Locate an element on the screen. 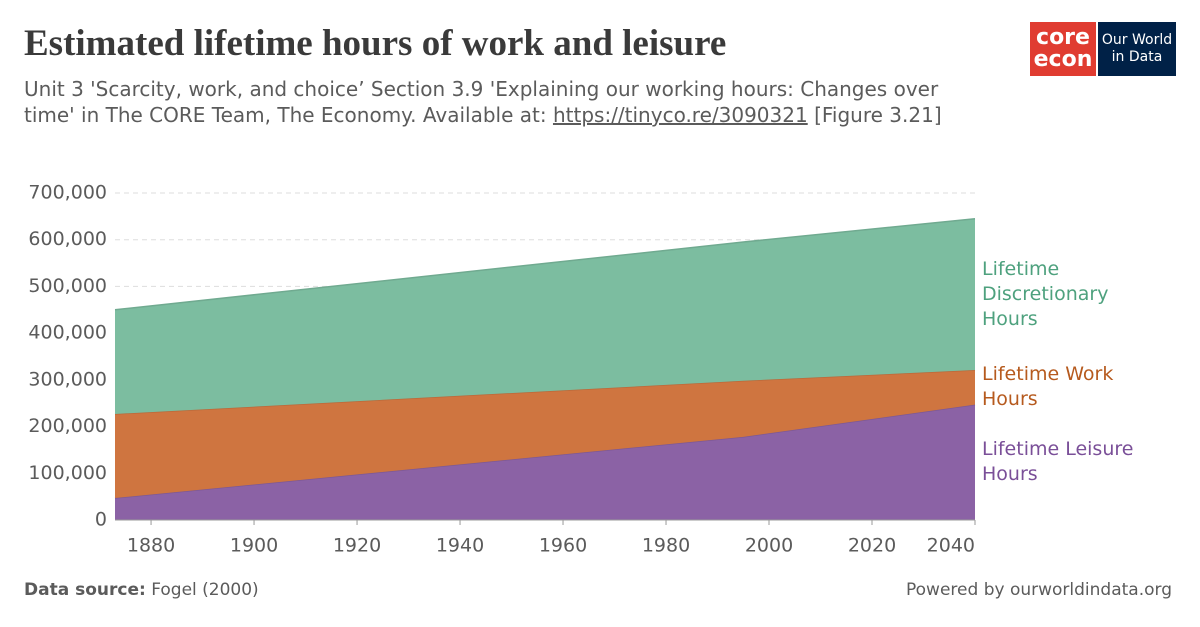 The height and width of the screenshot is (627, 1200). y-tick-label: 700,000 is located at coordinates (67, 193).